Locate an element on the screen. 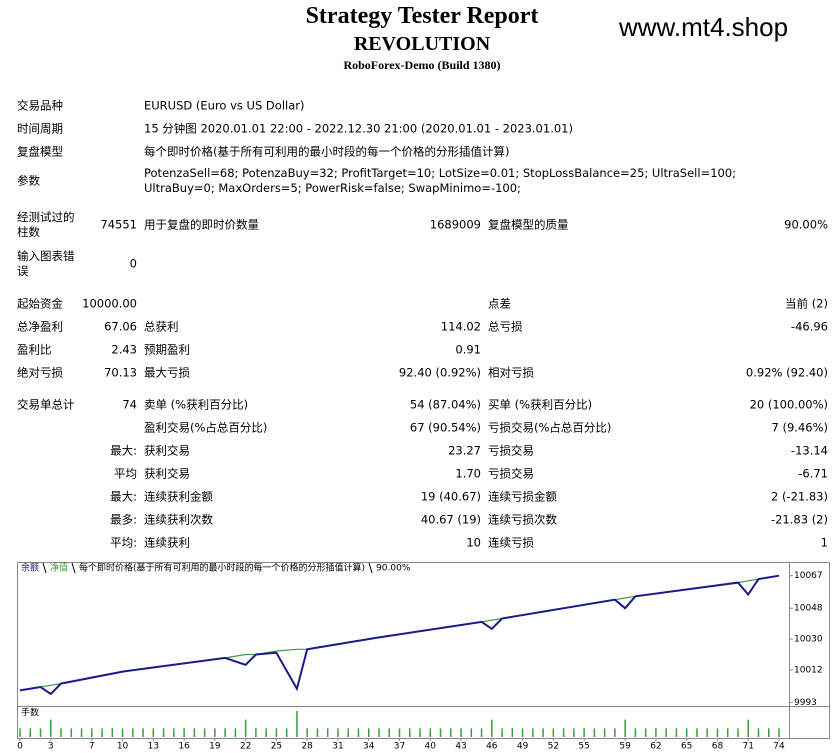 The image size is (837, 753). report-value3: -46.96 is located at coordinates (809, 326).